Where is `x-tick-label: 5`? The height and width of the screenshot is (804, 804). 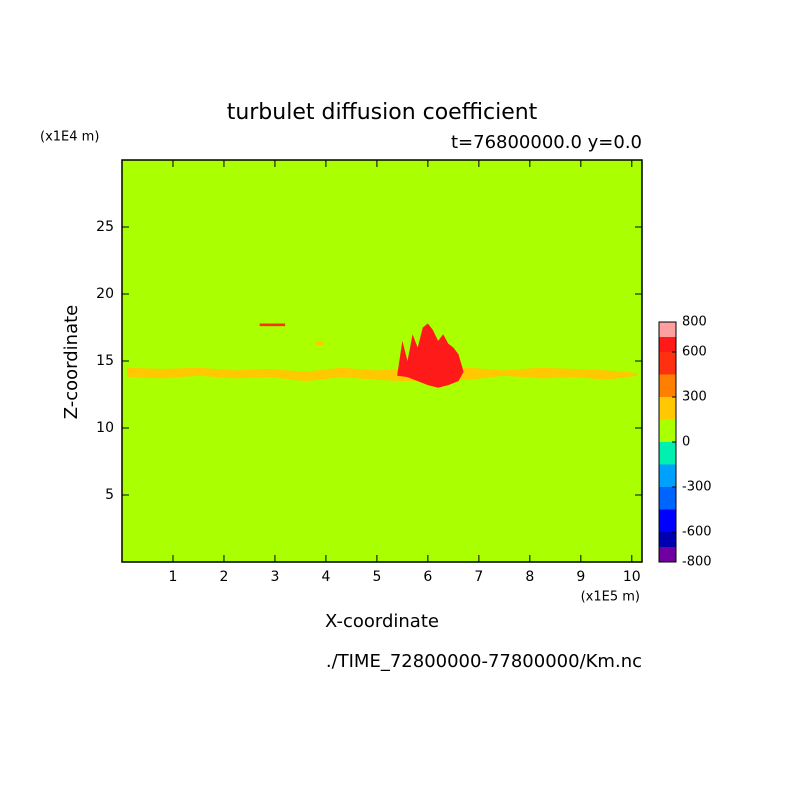
x-tick-label: 5 is located at coordinates (376, 577).